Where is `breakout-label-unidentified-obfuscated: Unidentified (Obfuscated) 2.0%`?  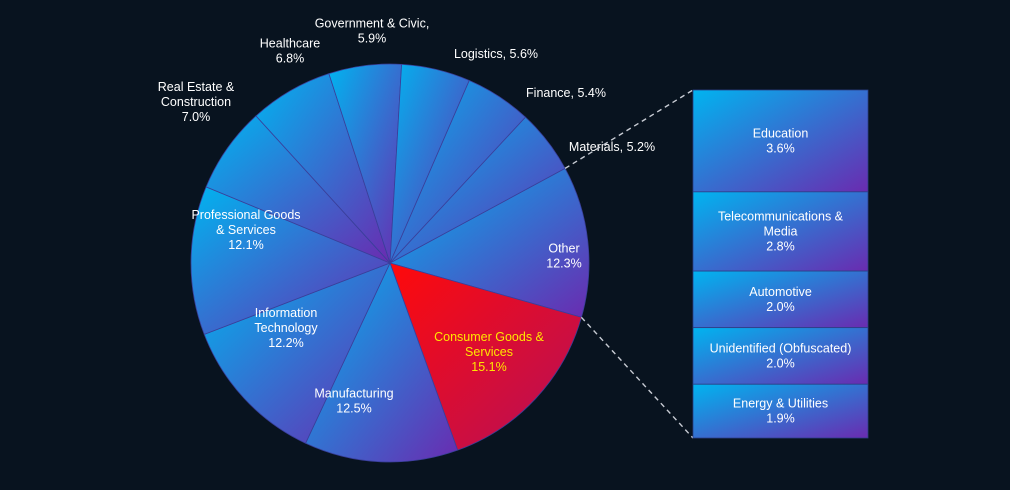 breakout-label-unidentified-obfuscated: Unidentified (Obfuscated) 2.0% is located at coordinates (781, 356).